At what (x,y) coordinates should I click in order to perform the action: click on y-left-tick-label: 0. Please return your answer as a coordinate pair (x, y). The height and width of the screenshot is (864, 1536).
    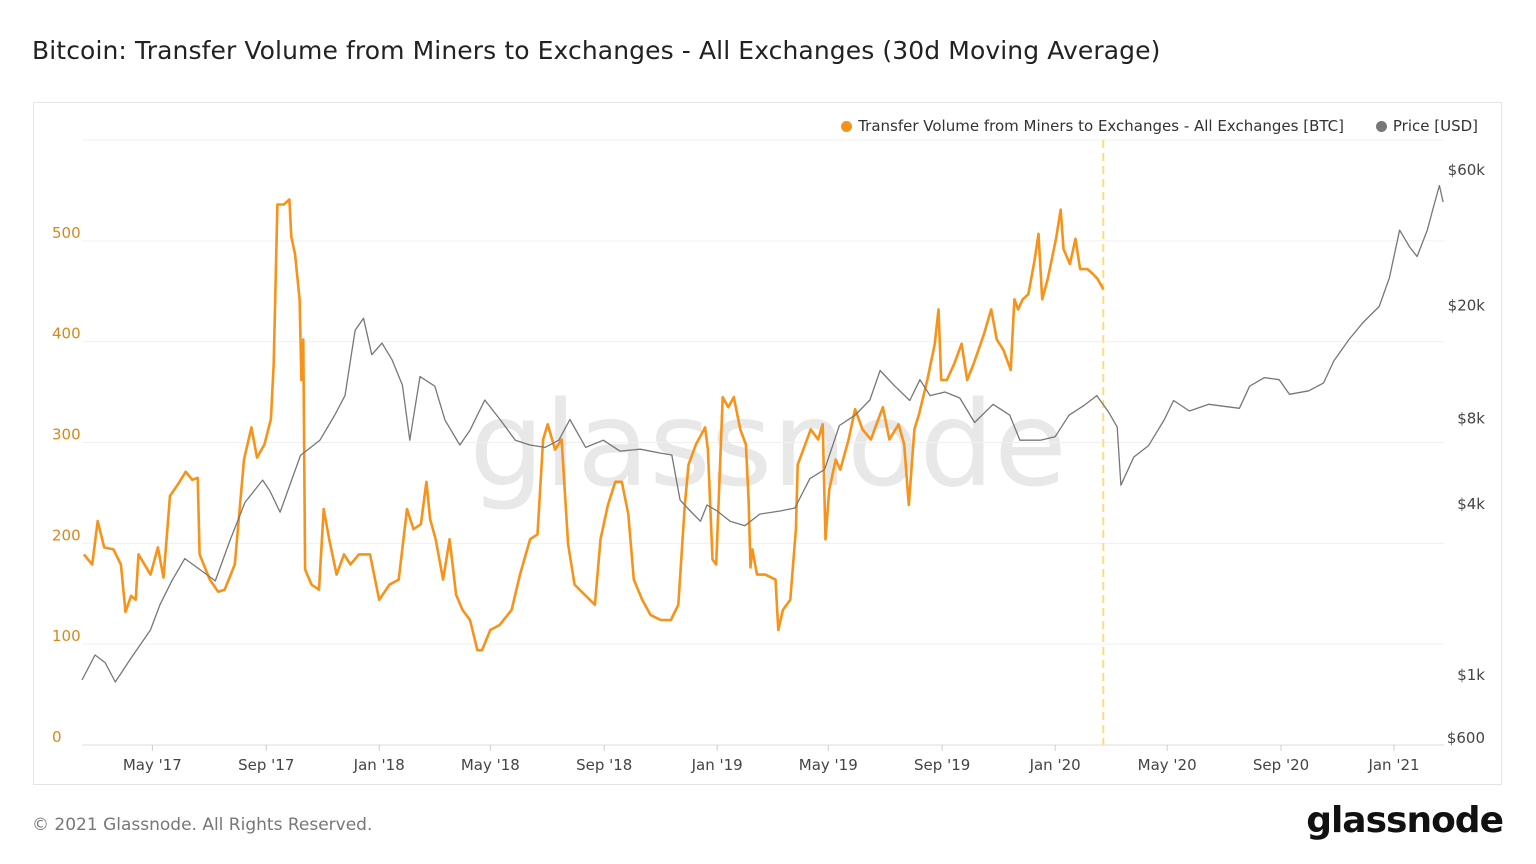
    Looking at the image, I should click on (57, 737).